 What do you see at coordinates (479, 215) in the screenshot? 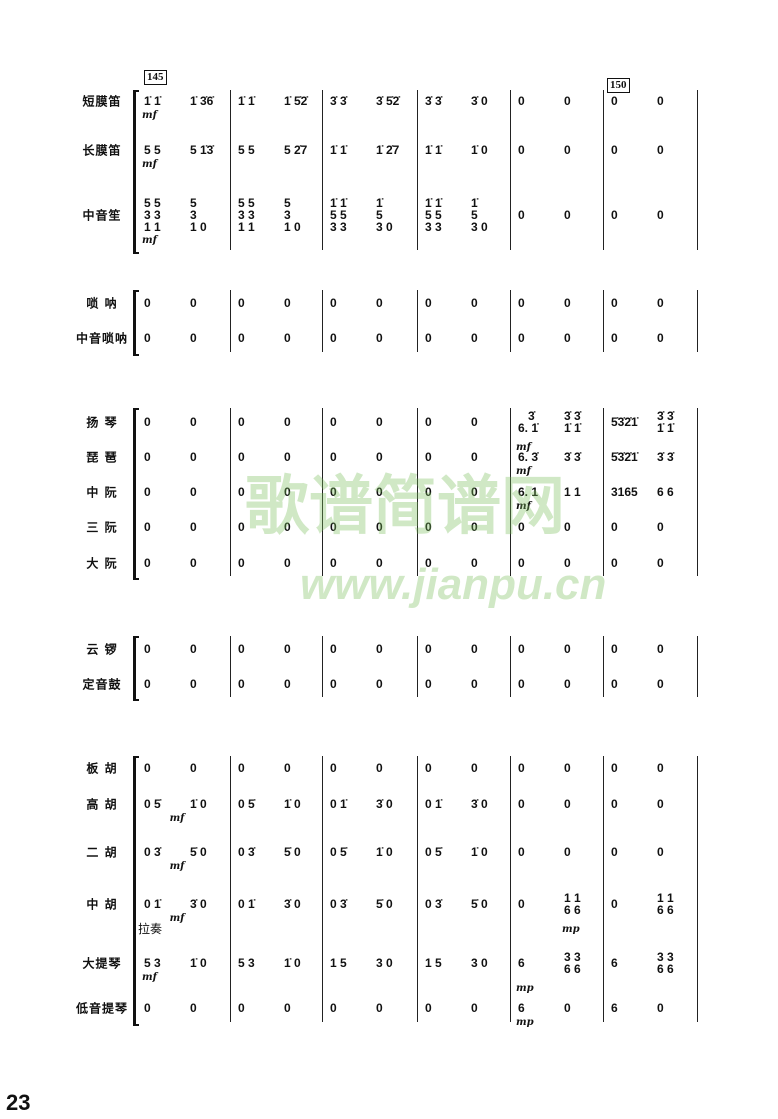
I see `beat-notes: 1̇ 5 3 0` at bounding box center [479, 215].